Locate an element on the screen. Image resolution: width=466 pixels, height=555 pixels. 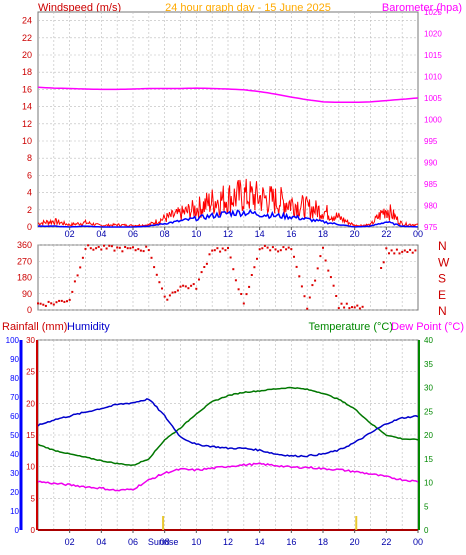
temperature-tick-label: 10 is located at coordinates (428, 483).